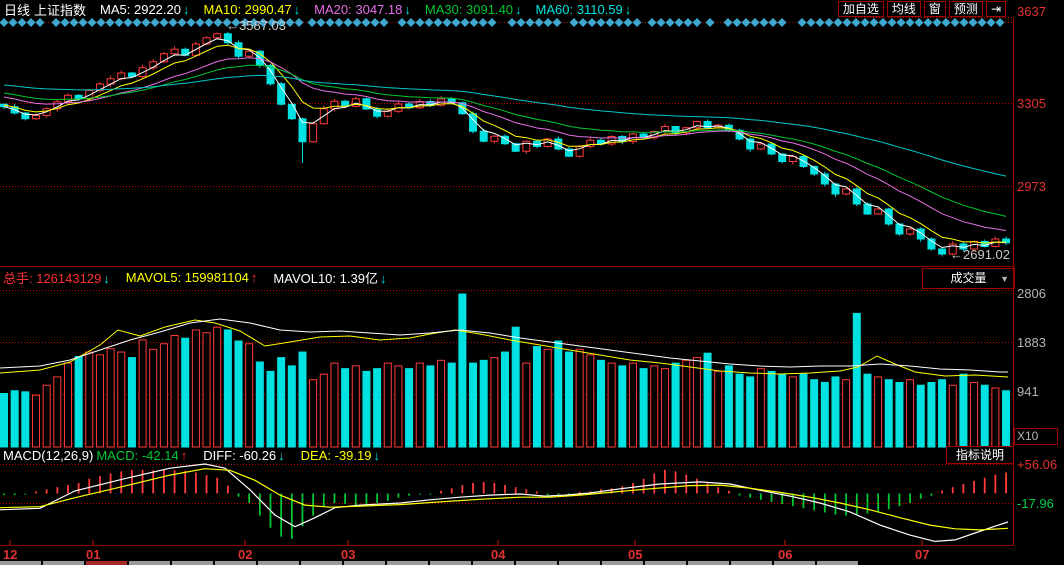  Describe the element at coordinates (1037, 464) in the screenshot. I see `macd-axis-label: +56.06` at that location.